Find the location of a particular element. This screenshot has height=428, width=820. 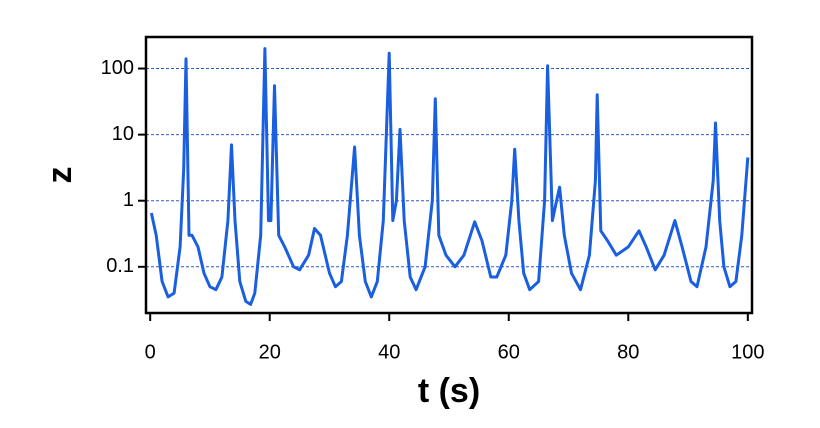

x-tick-label: 60 is located at coordinates (509, 352).